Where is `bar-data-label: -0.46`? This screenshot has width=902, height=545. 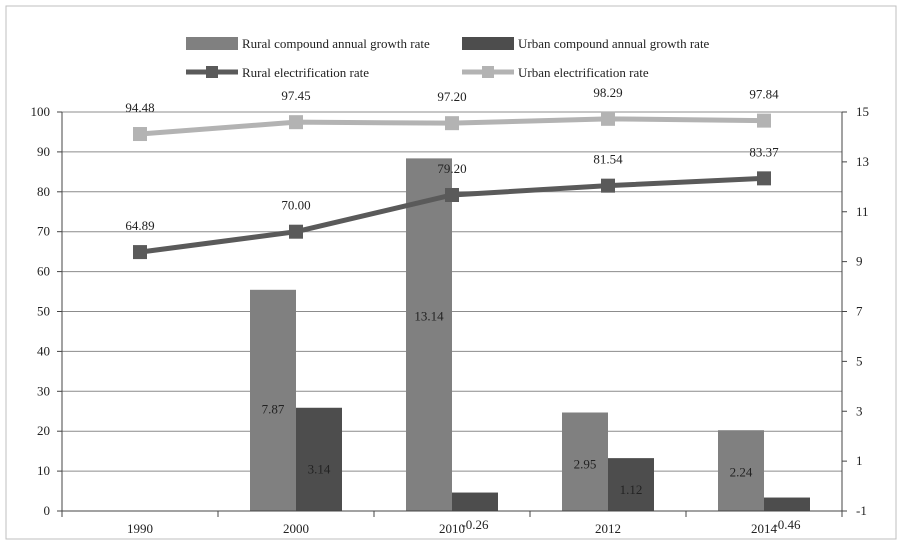
bar-data-label: -0.46 is located at coordinates (787, 524).